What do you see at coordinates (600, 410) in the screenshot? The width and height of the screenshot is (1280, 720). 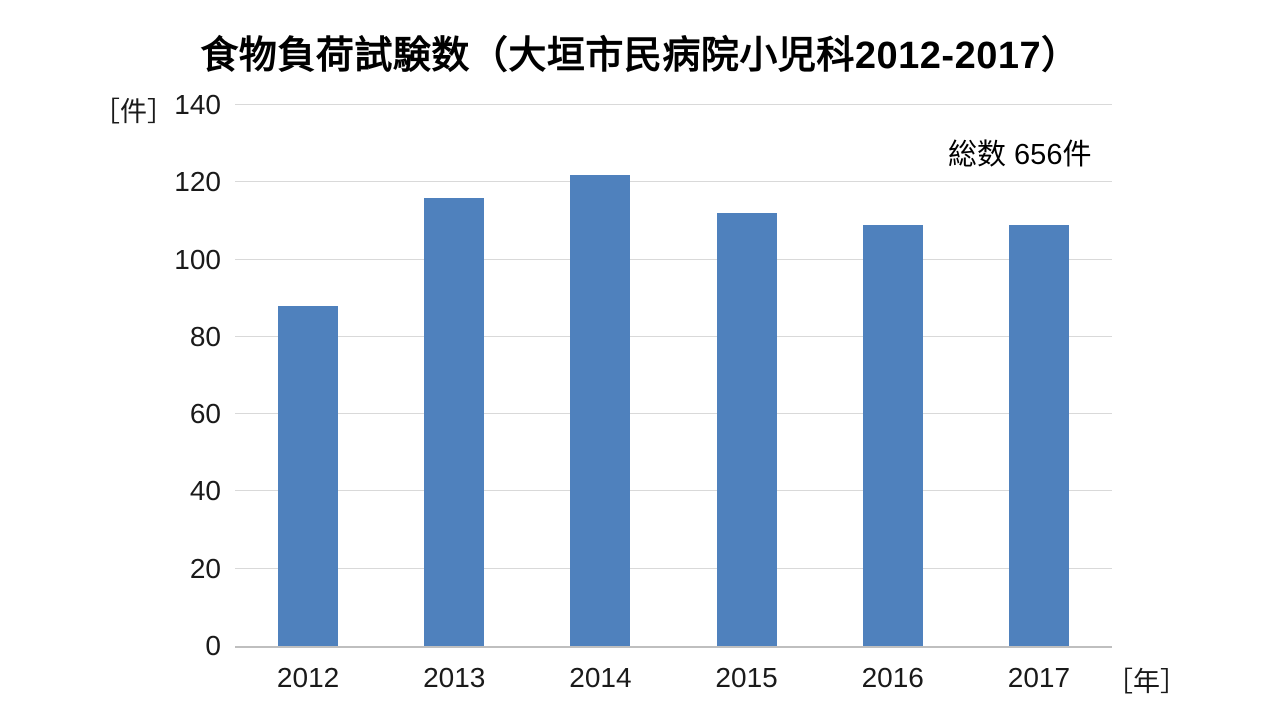 I see `bar-2014` at bounding box center [600, 410].